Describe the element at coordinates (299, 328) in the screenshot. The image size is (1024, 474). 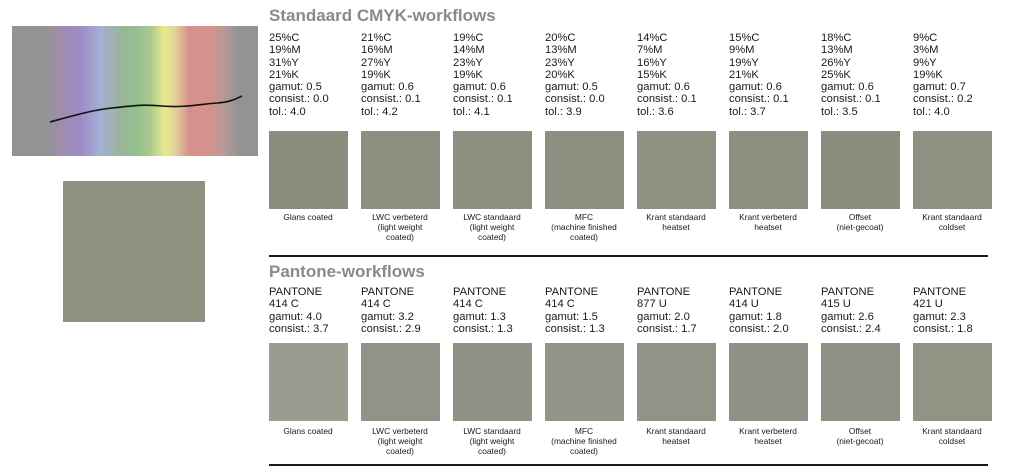
I see `pantone-value-line: consist.: 3.7` at that location.